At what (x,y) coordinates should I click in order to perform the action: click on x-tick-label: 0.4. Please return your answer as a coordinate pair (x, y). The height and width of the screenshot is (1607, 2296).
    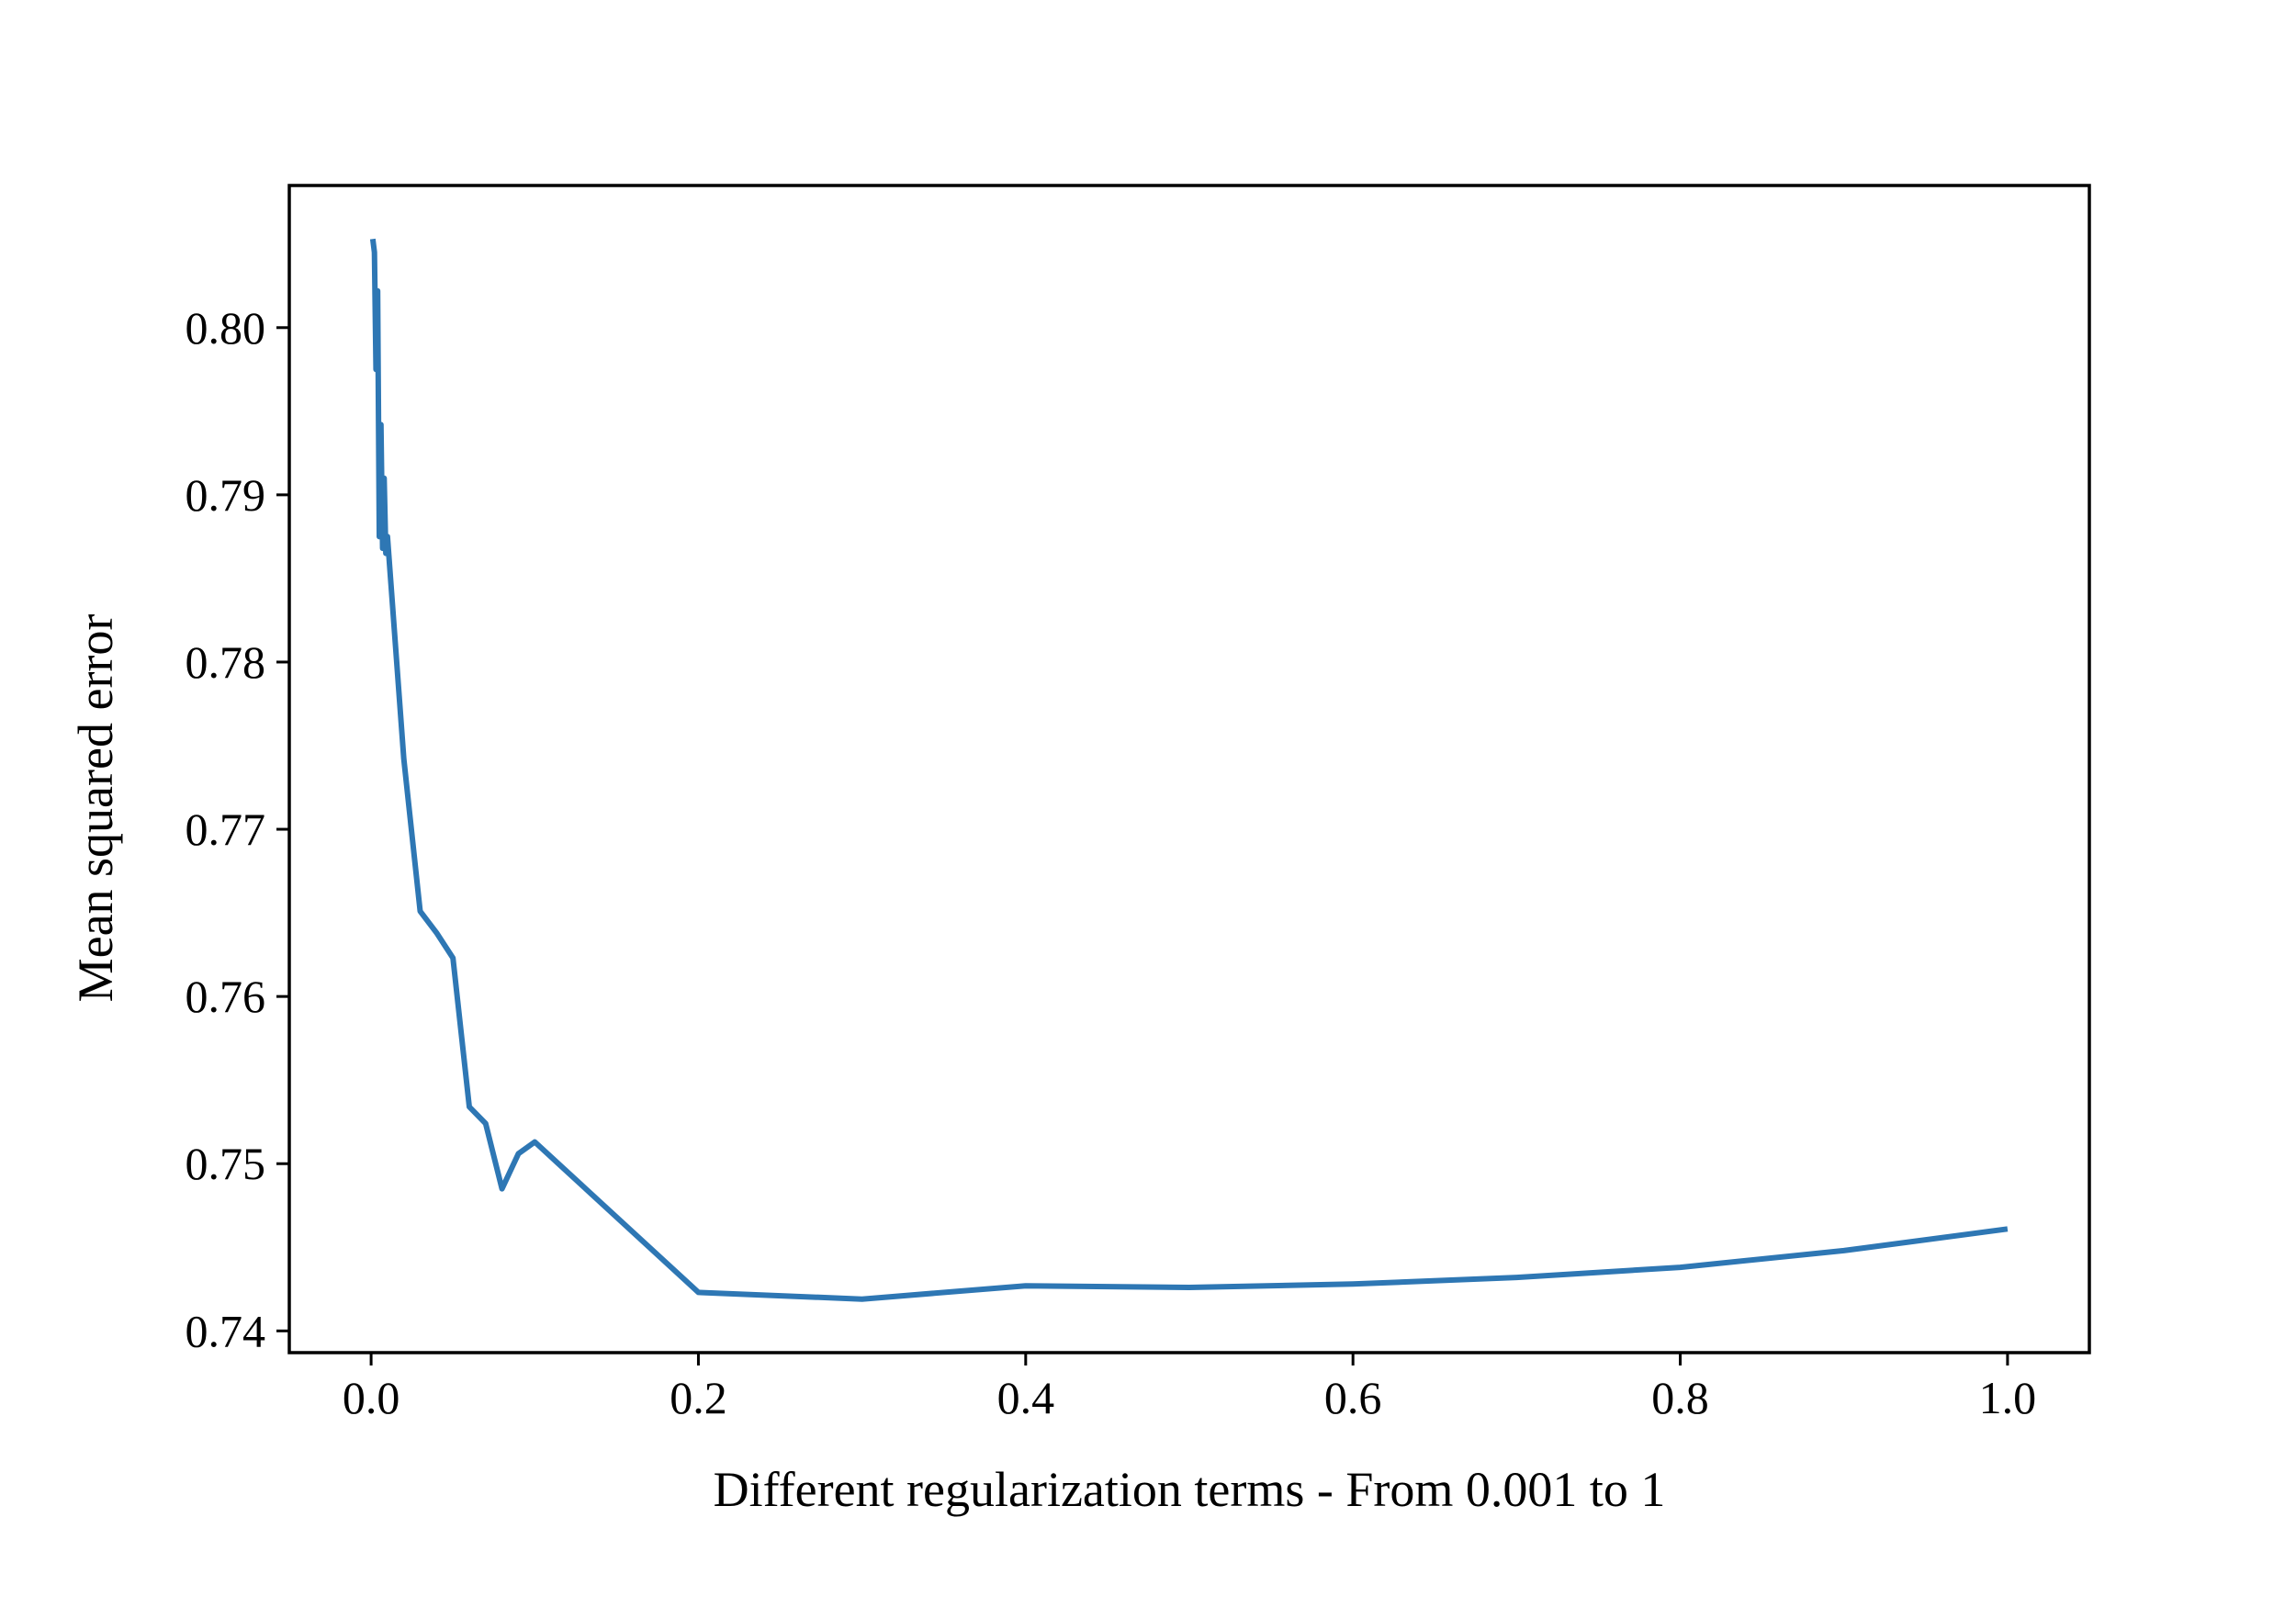
    Looking at the image, I should click on (1026, 1397).